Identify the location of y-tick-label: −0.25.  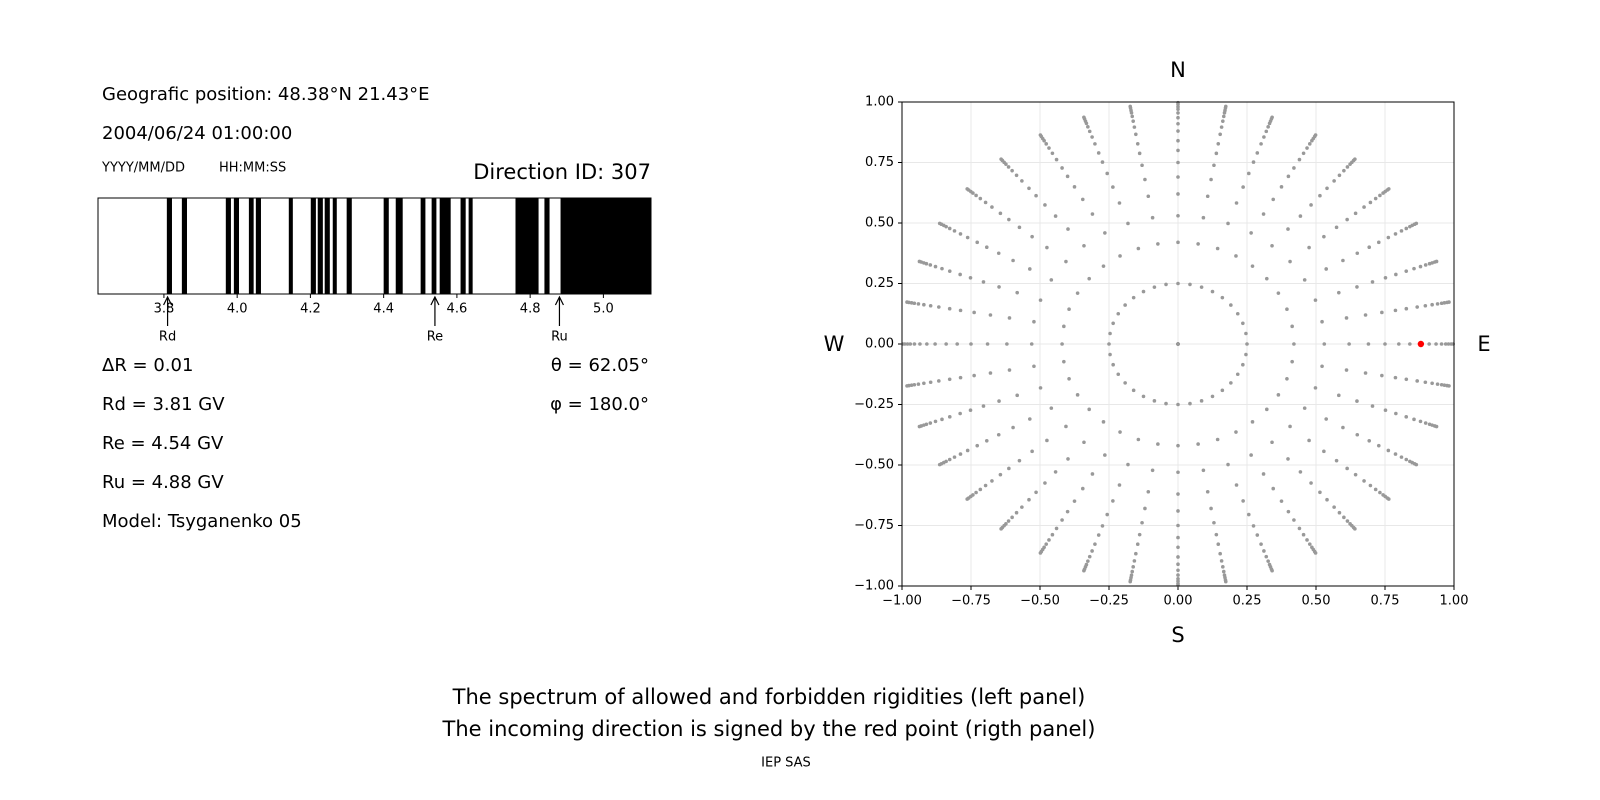
(874, 404).